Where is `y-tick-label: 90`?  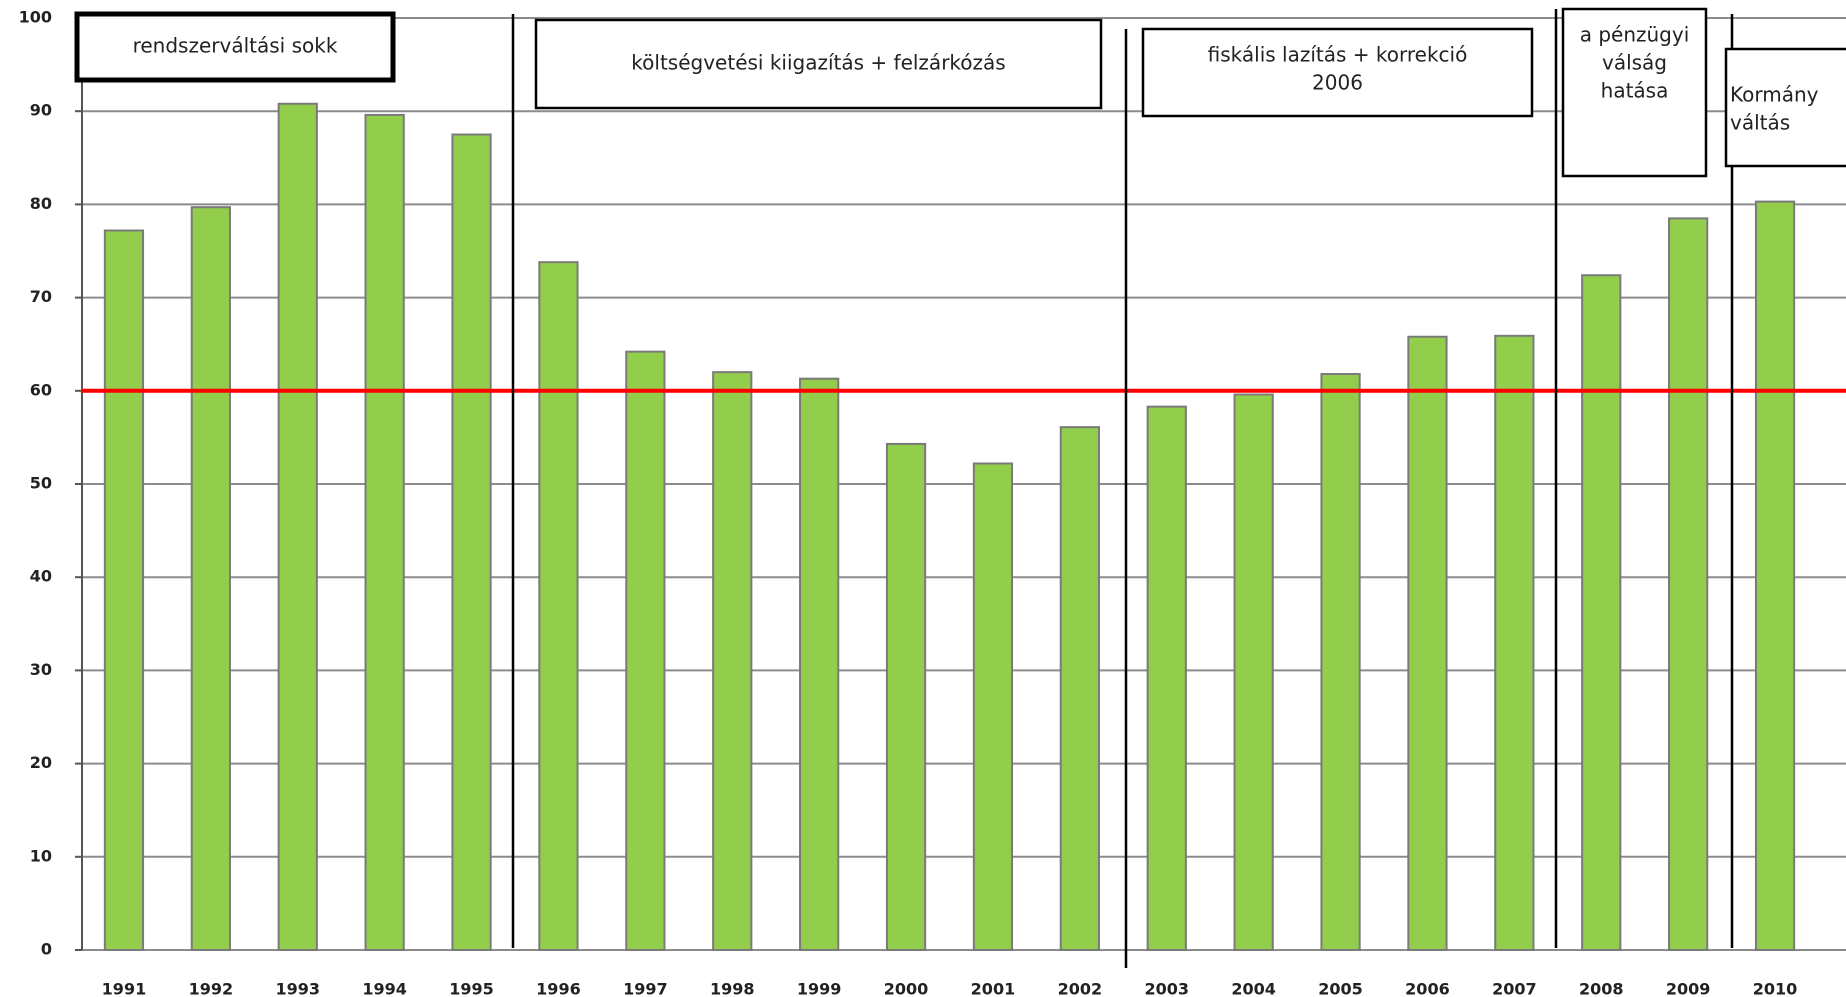
y-tick-label: 90 is located at coordinates (41, 110).